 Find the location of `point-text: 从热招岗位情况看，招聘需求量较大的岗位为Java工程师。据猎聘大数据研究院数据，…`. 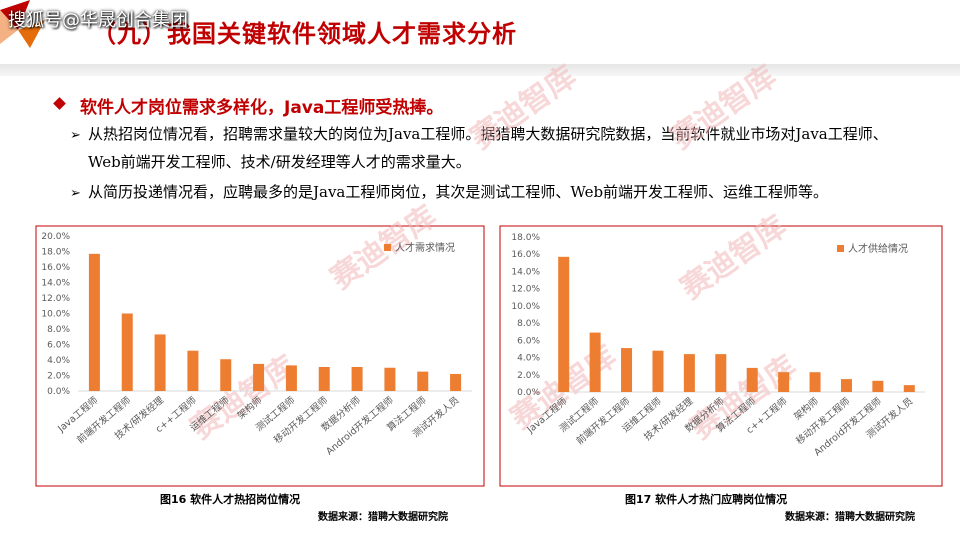

point-text: 从热招岗位情况看，招聘需求量较大的岗位为Java工程师。据猎聘大数据研究院数据，… is located at coordinates (488, 148).